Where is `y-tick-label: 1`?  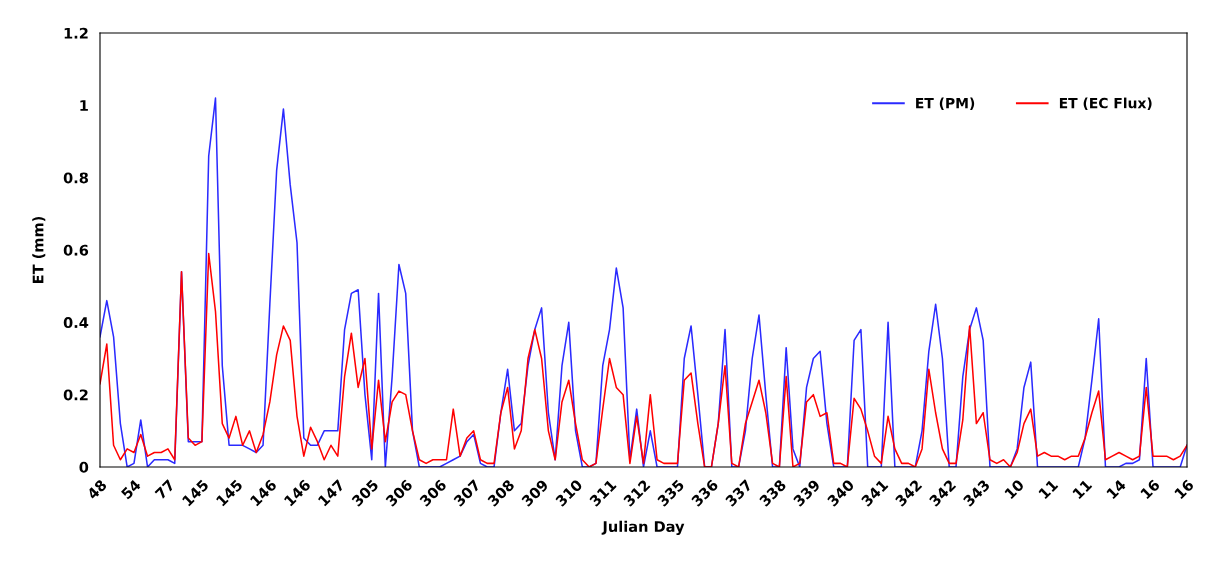 y-tick-label: 1 is located at coordinates (84, 105).